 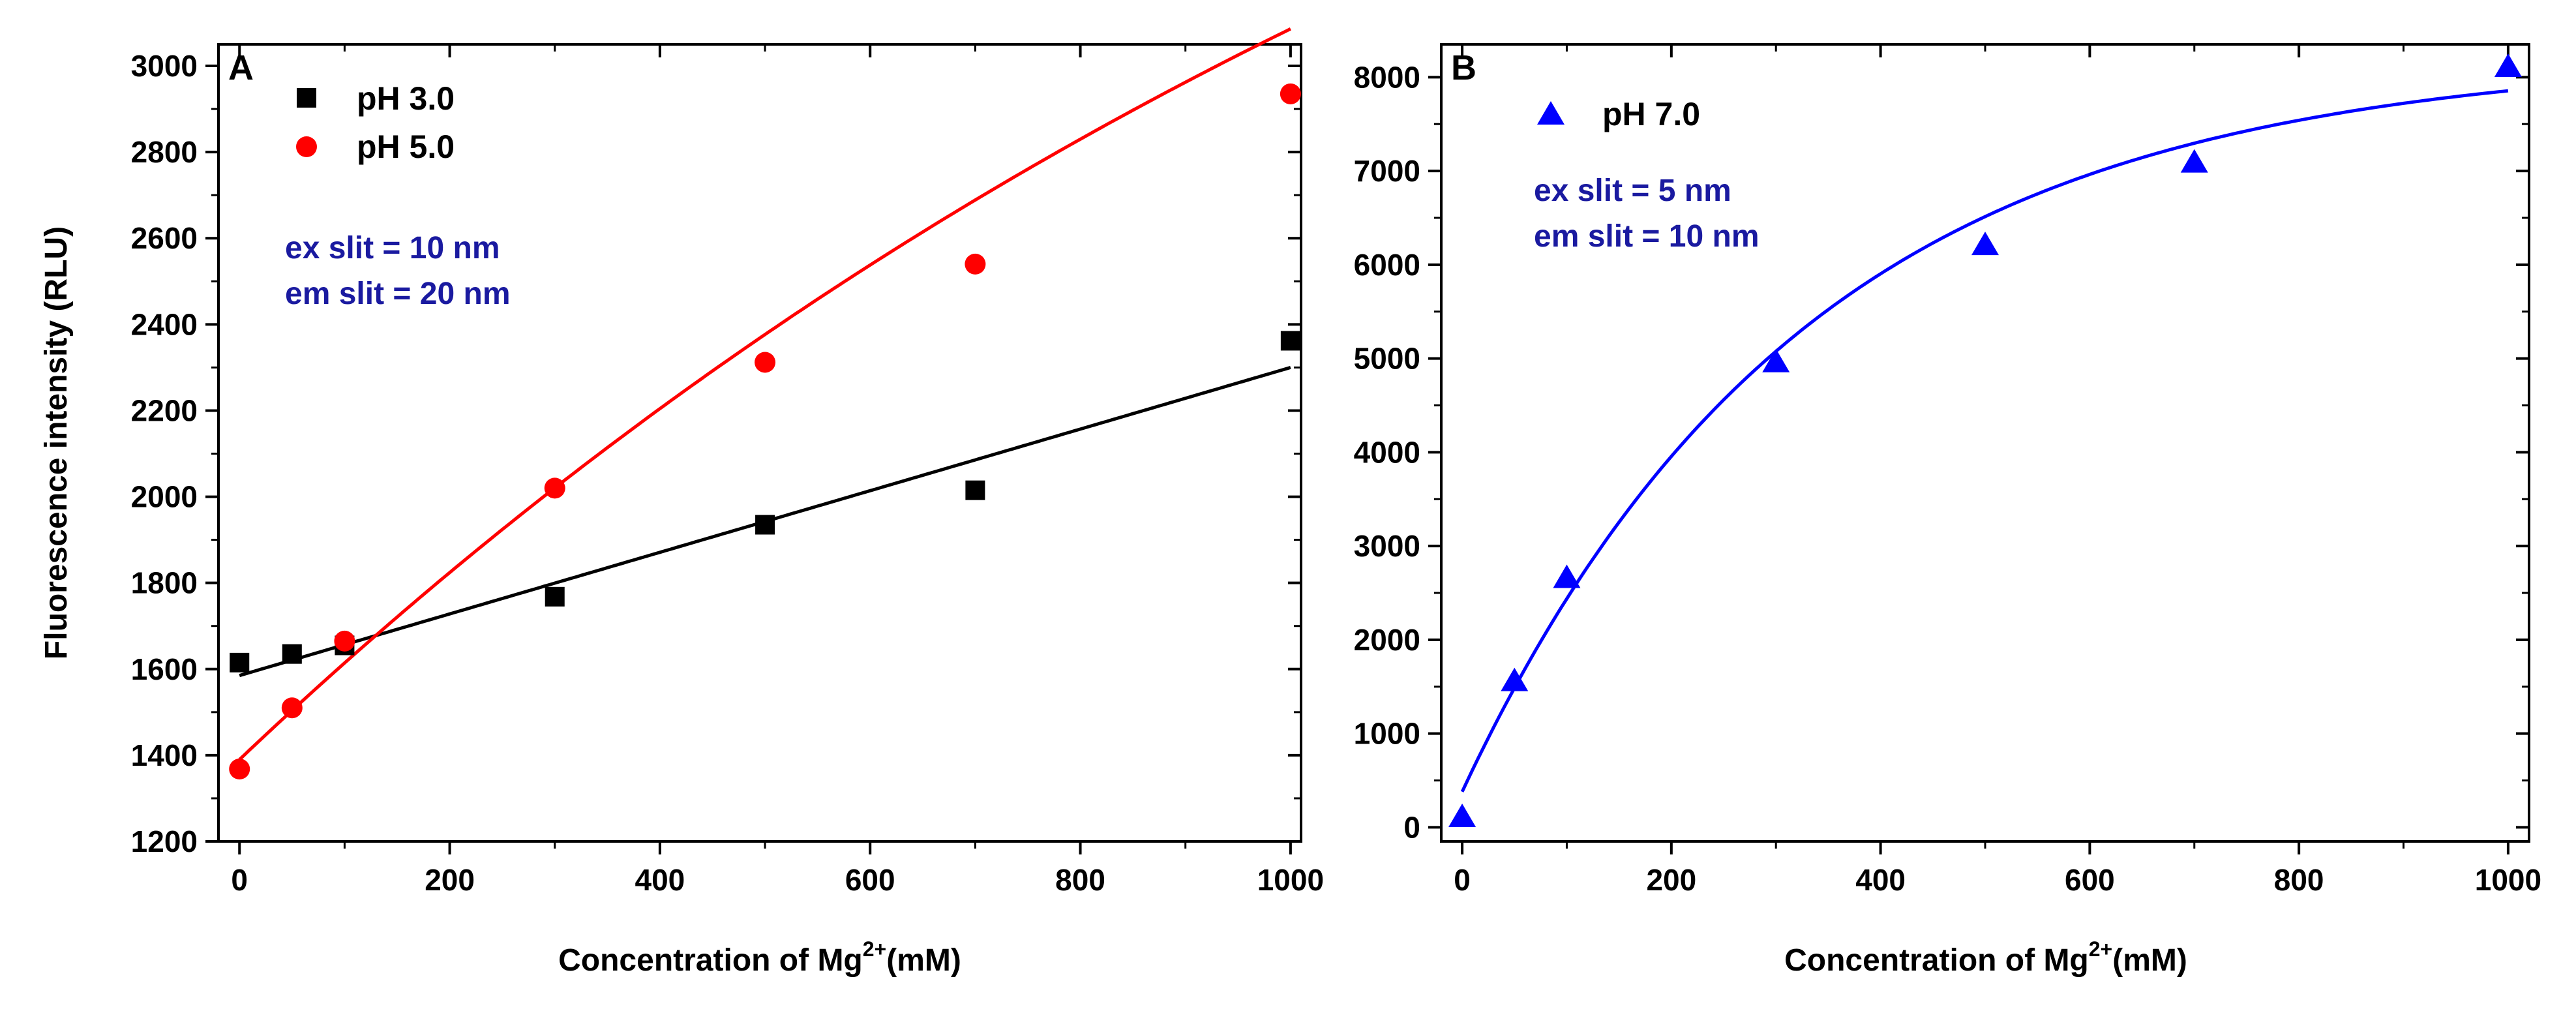 What do you see at coordinates (1387, 265) in the screenshot?
I see `y-tick-label: 6000` at bounding box center [1387, 265].